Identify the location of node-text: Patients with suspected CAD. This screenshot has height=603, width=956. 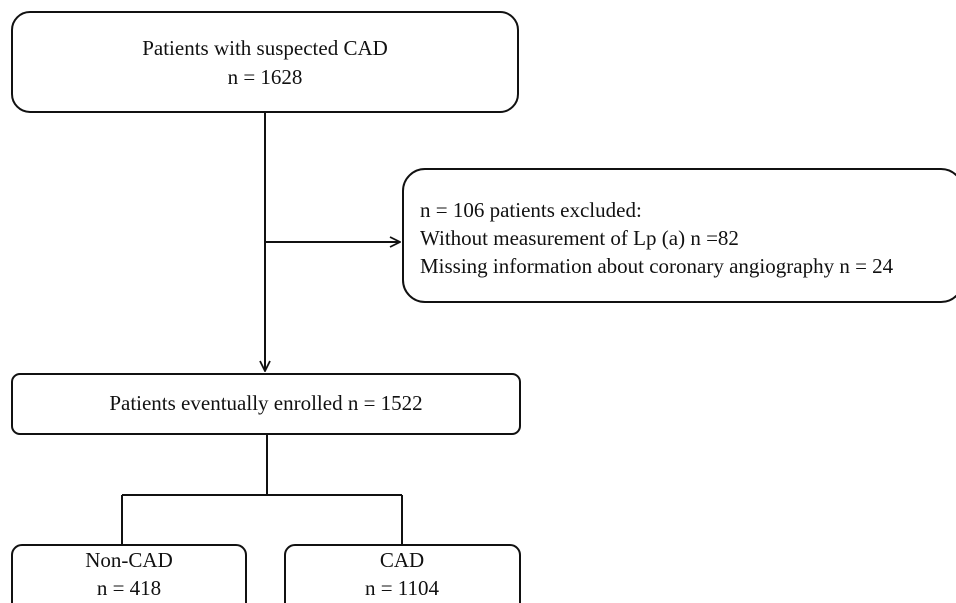
(265, 48).